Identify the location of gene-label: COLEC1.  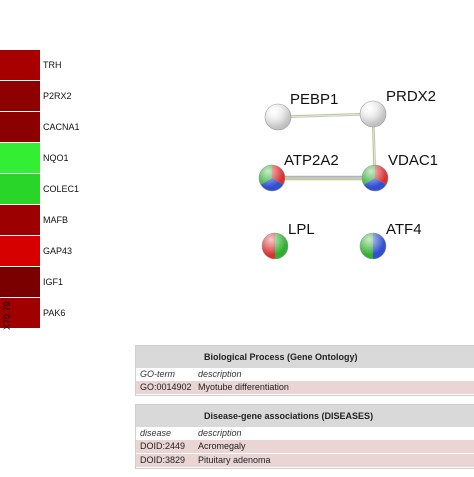
(61, 189).